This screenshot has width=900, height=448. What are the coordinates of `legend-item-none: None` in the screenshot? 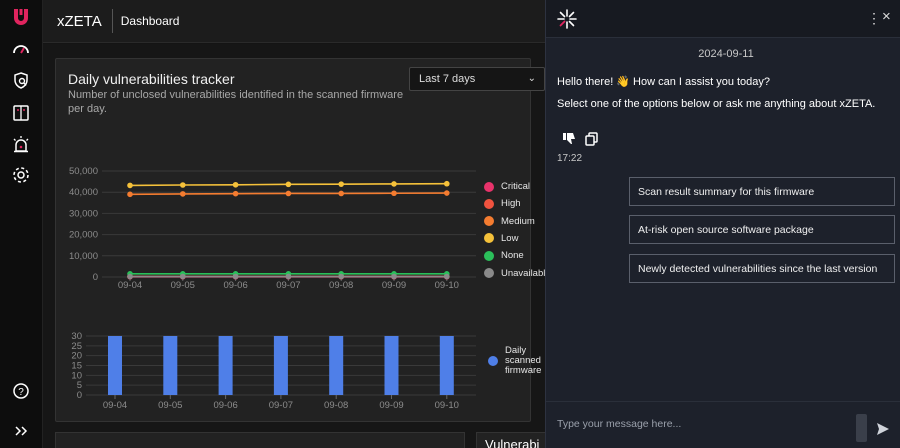 It's located at (504, 255).